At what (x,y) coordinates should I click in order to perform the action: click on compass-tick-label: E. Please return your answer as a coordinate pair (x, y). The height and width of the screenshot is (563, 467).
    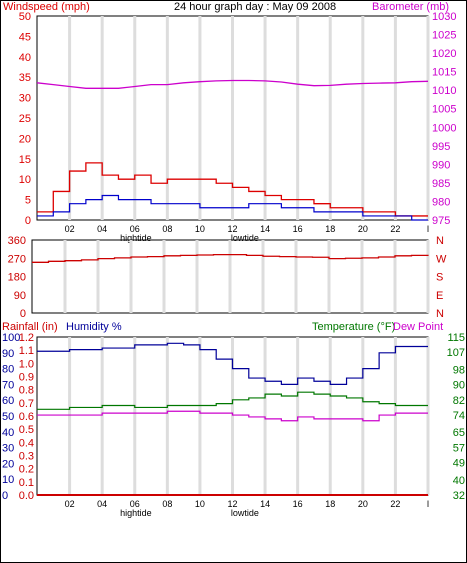
    Looking at the image, I should click on (439, 296).